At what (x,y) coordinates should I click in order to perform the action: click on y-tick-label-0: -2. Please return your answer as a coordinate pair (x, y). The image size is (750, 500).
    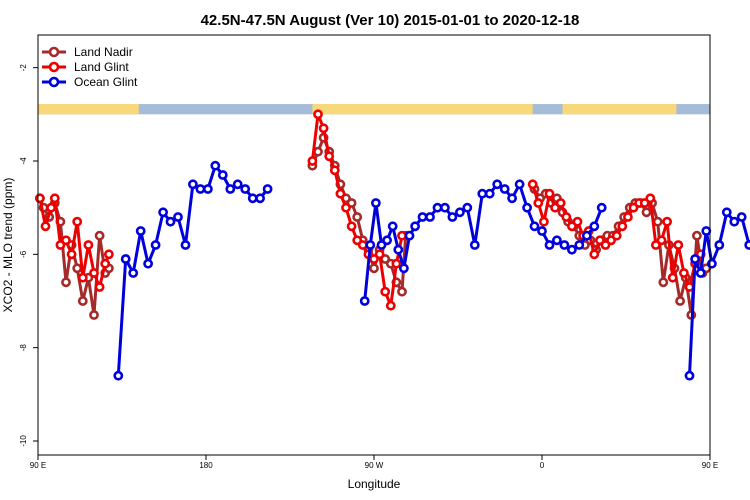
    Looking at the image, I should click on (23, 68).